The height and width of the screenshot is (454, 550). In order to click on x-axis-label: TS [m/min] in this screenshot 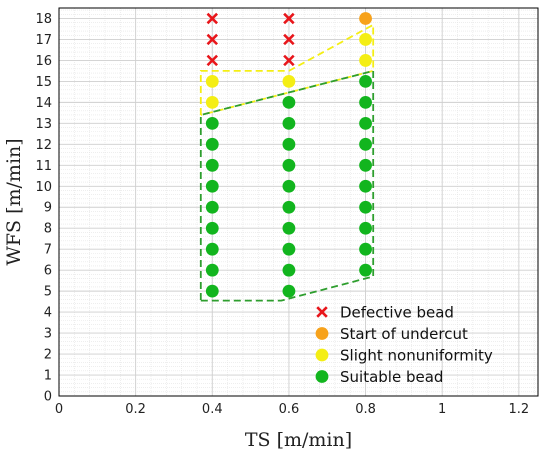, I will do `click(298, 440)`.